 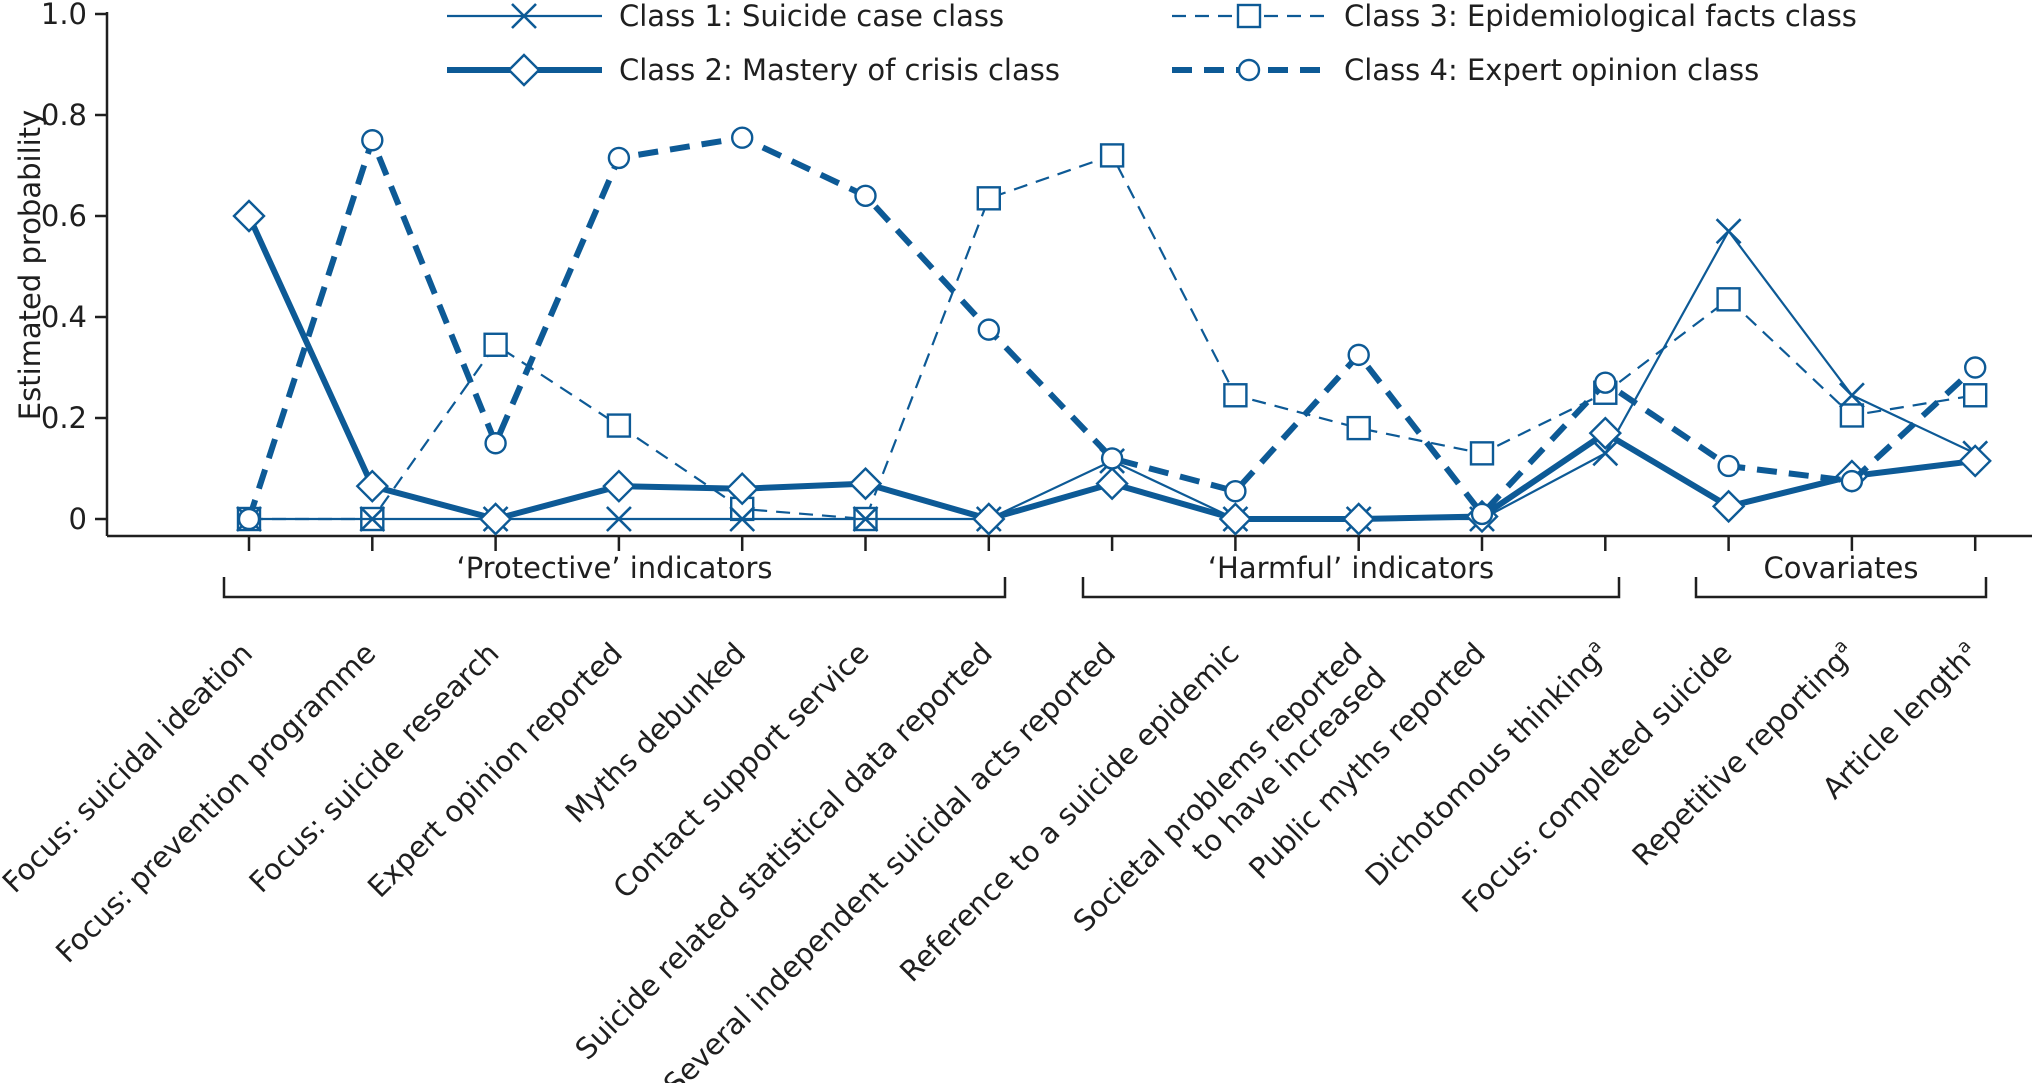 I want to click on svg-text: Repetitive reportinga, so click(x=1743, y=753).